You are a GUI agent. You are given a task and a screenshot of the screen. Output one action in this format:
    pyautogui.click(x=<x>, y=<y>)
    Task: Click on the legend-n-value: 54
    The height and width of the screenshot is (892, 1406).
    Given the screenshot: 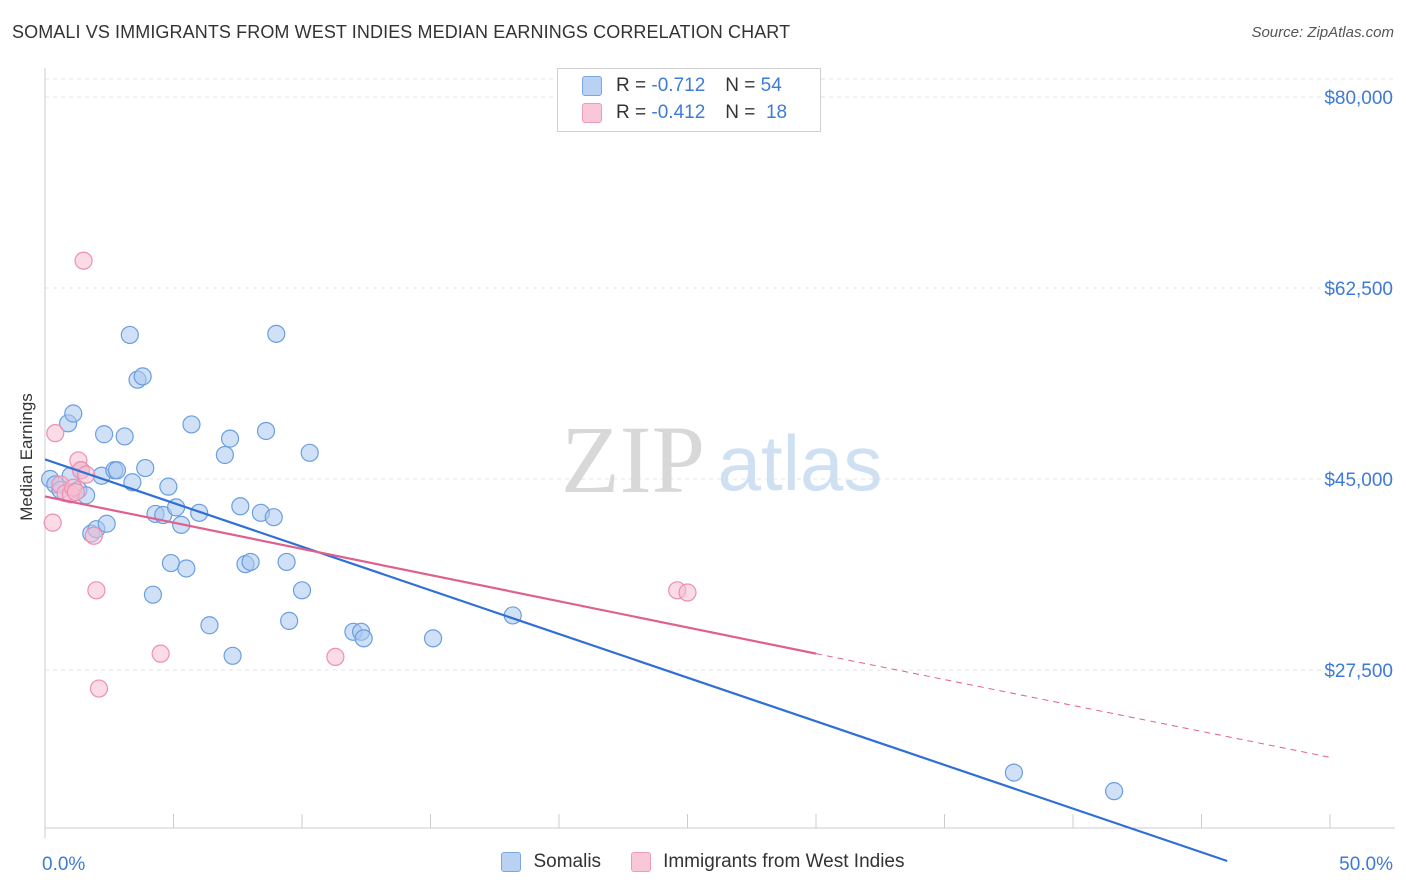 What is the action you would take?
    pyautogui.click(x=771, y=85)
    